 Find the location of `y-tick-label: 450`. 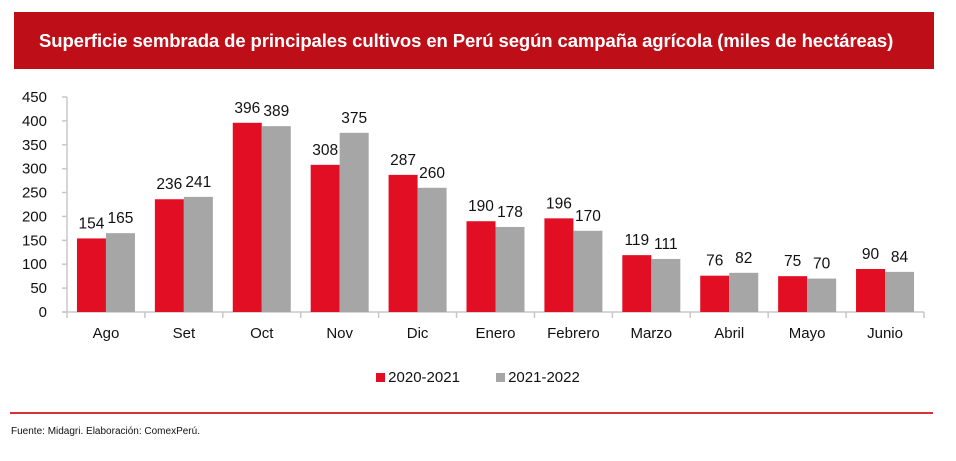

y-tick-label: 450 is located at coordinates (34, 97).